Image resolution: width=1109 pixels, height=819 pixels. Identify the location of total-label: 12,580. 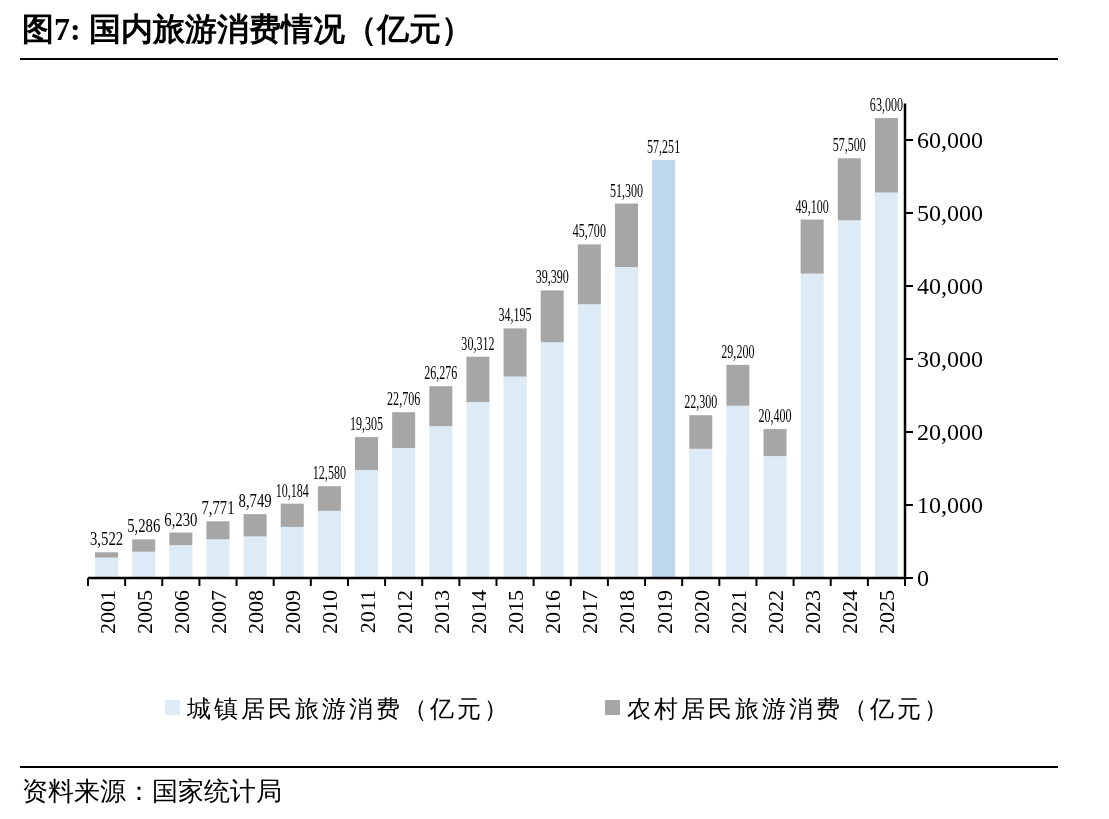
(337, 473).